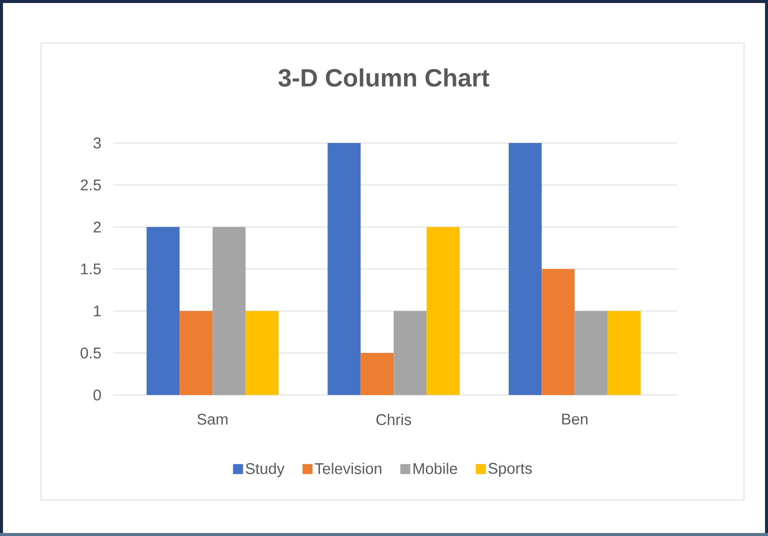  What do you see at coordinates (265, 470) in the screenshot?
I see `legend-label: Study` at bounding box center [265, 470].